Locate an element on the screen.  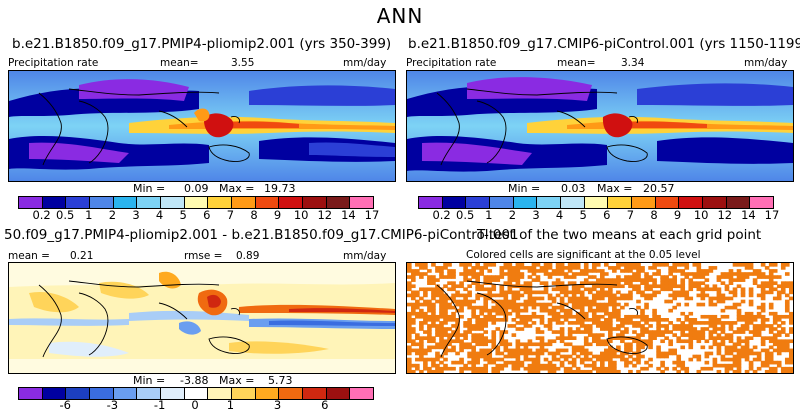
panel3-rmse-label: rmse = is located at coordinates (203, 256).